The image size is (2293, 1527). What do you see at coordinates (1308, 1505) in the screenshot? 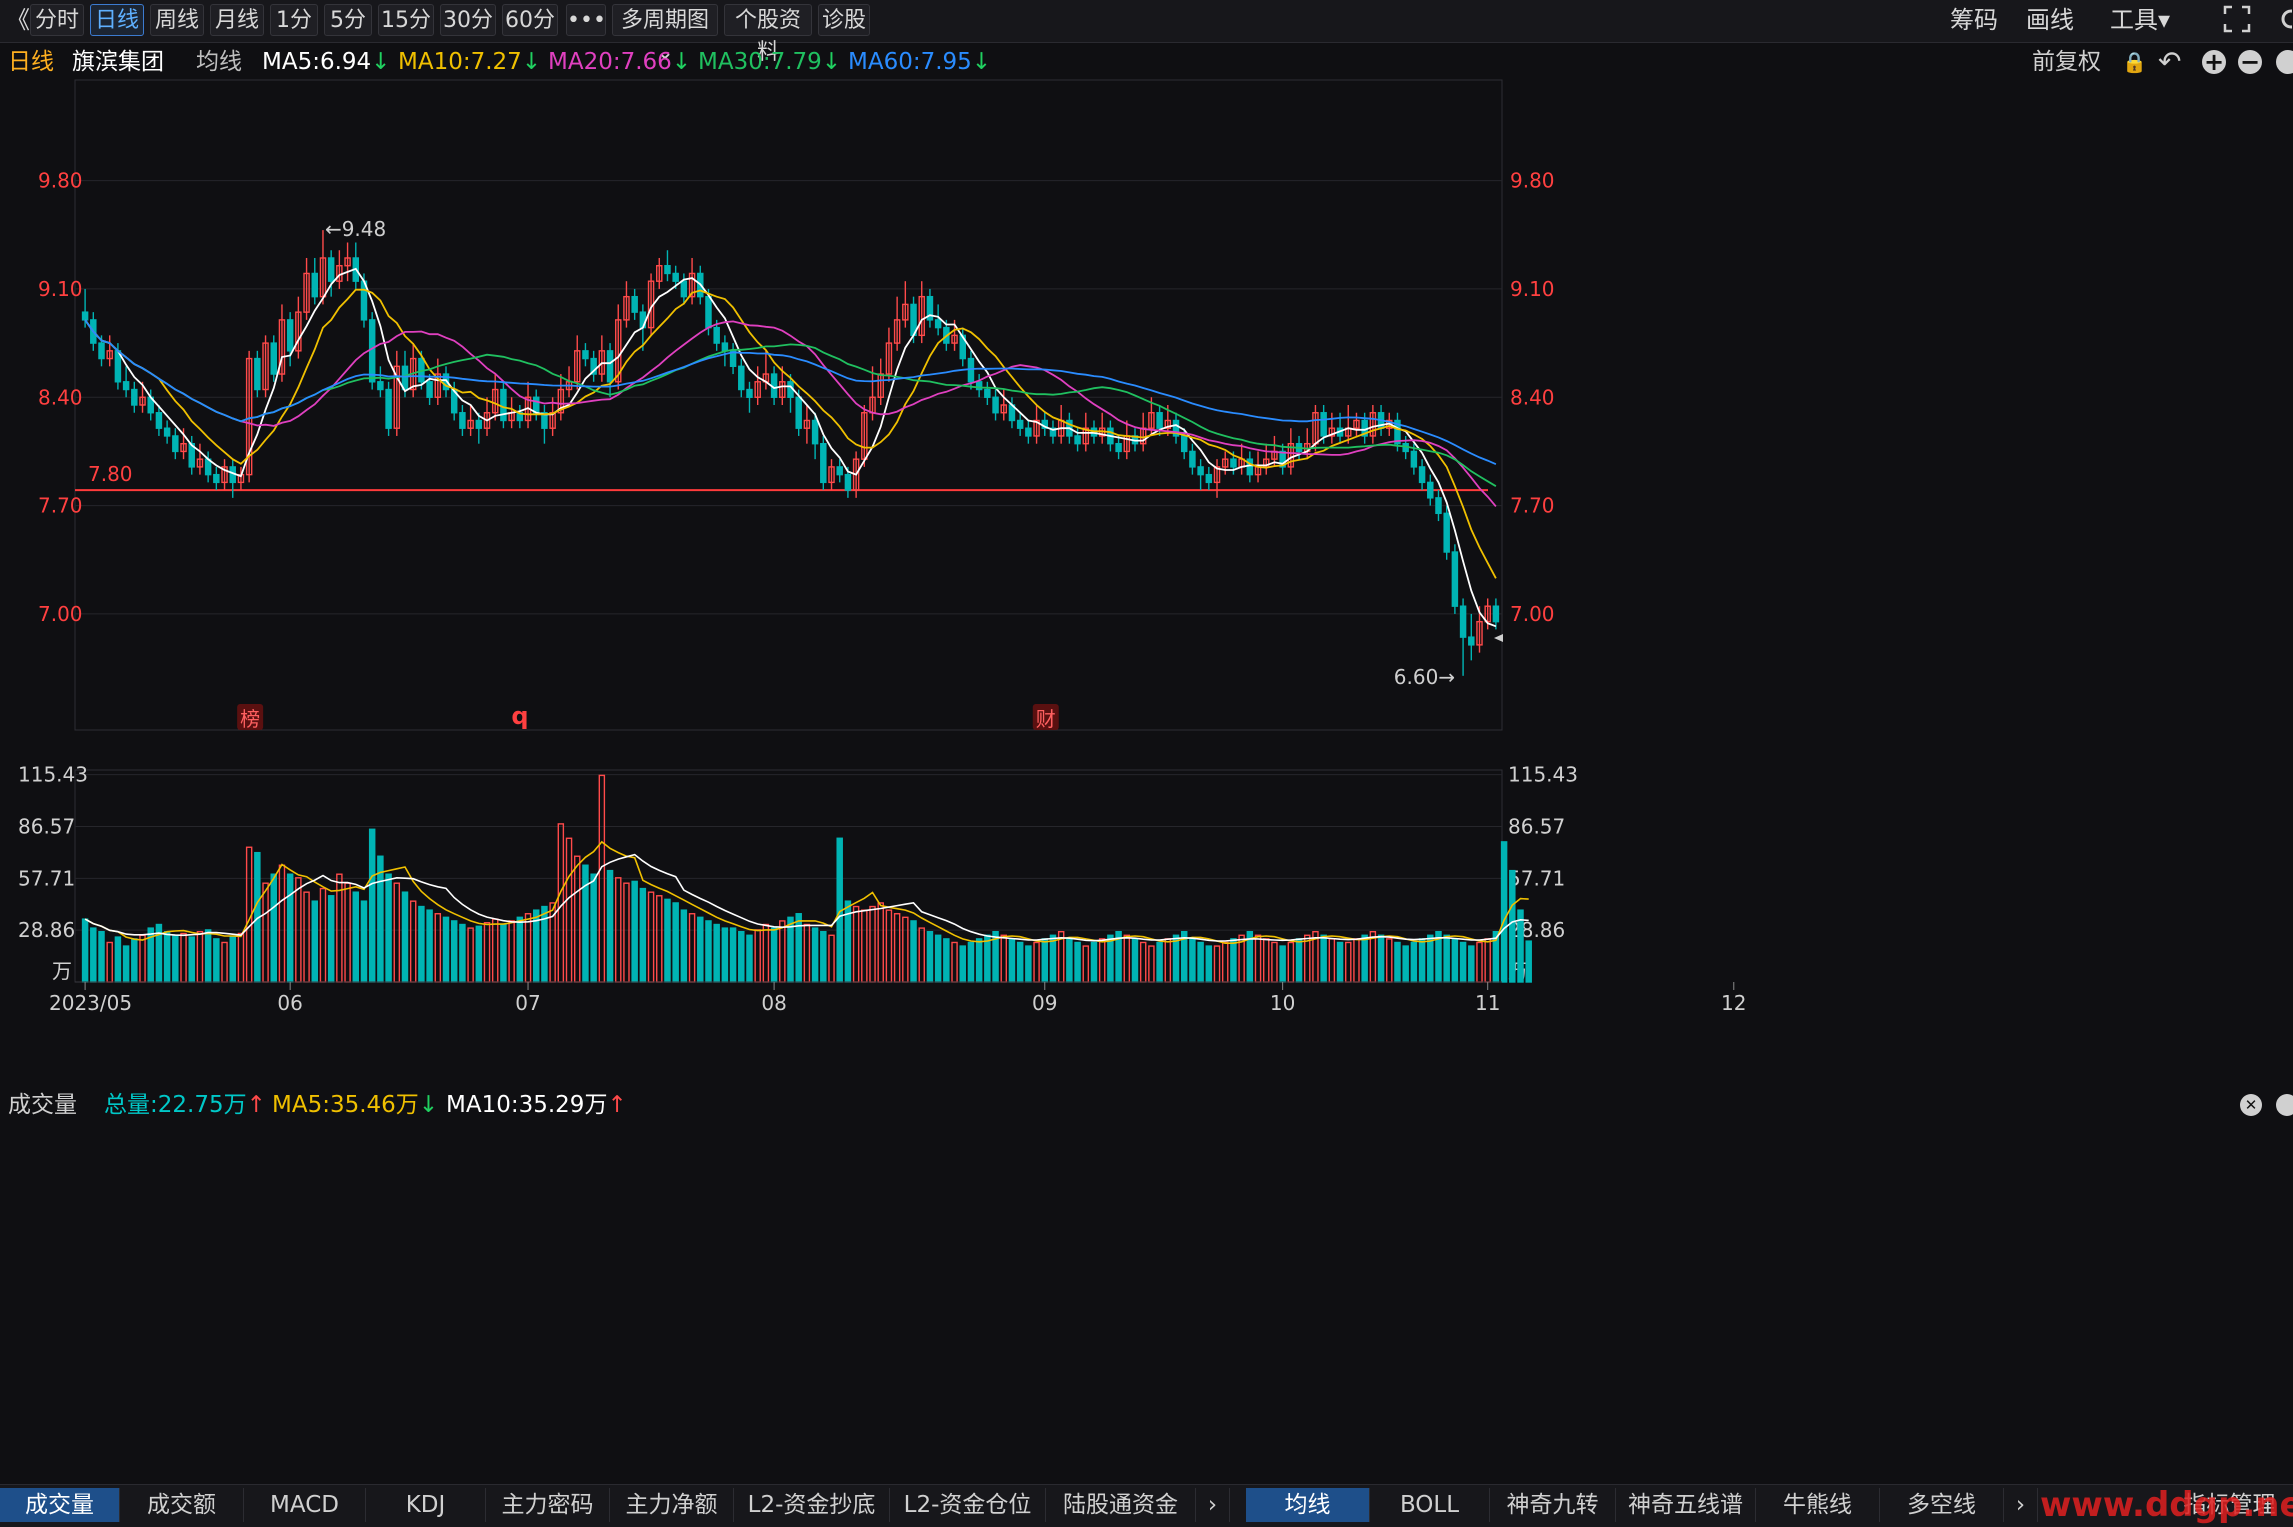
I see `tab-ma: 均线` at bounding box center [1308, 1505].